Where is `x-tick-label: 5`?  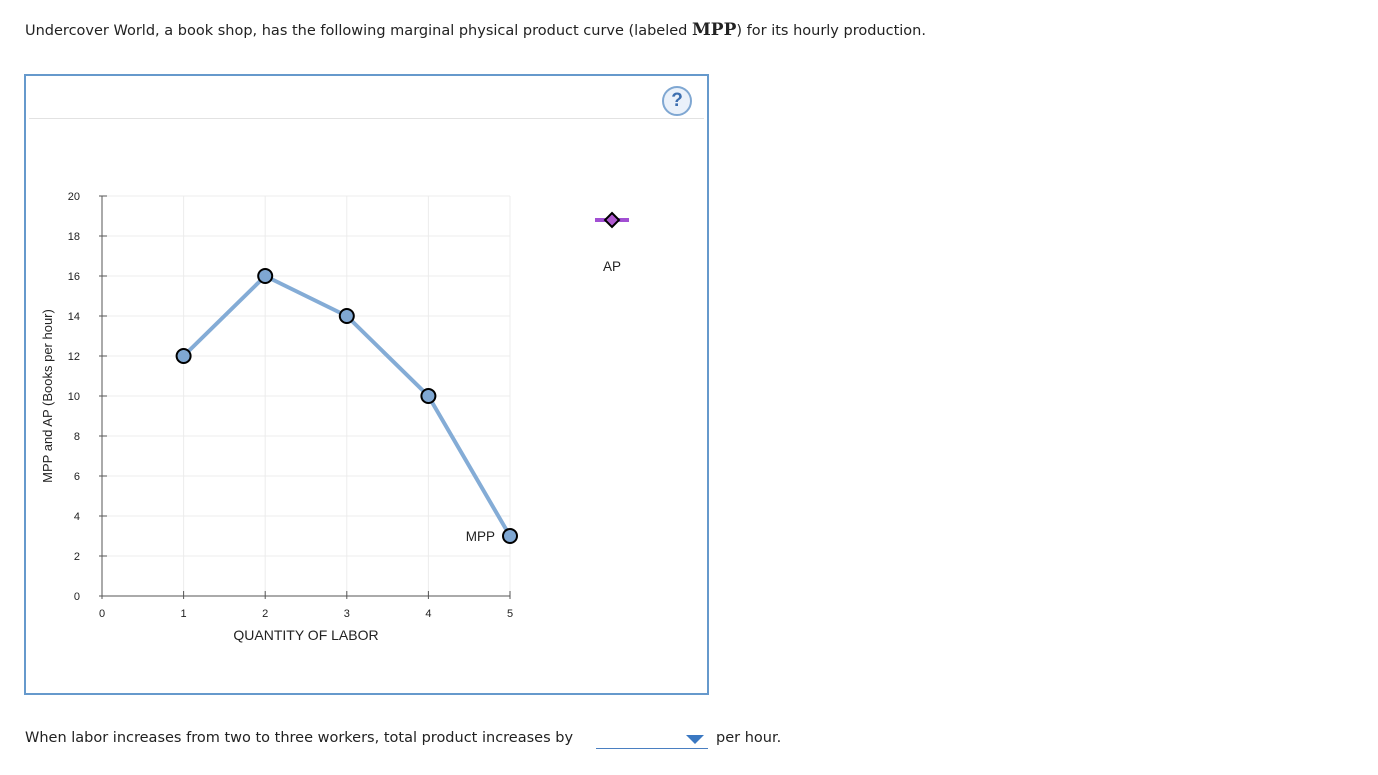 x-tick-label: 5 is located at coordinates (510, 614).